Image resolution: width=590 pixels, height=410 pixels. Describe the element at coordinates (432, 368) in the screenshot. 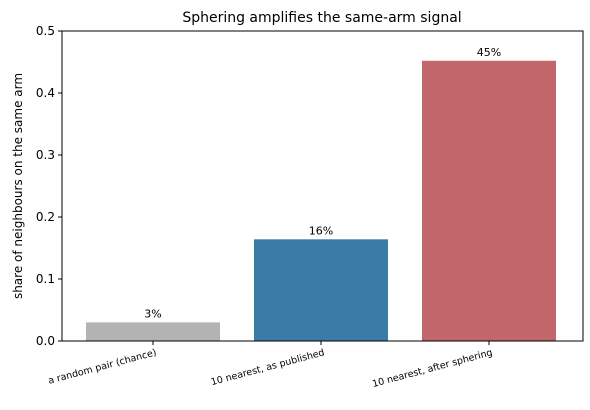

I see `x-tick-label: 10 nearest, after sphering` at that location.